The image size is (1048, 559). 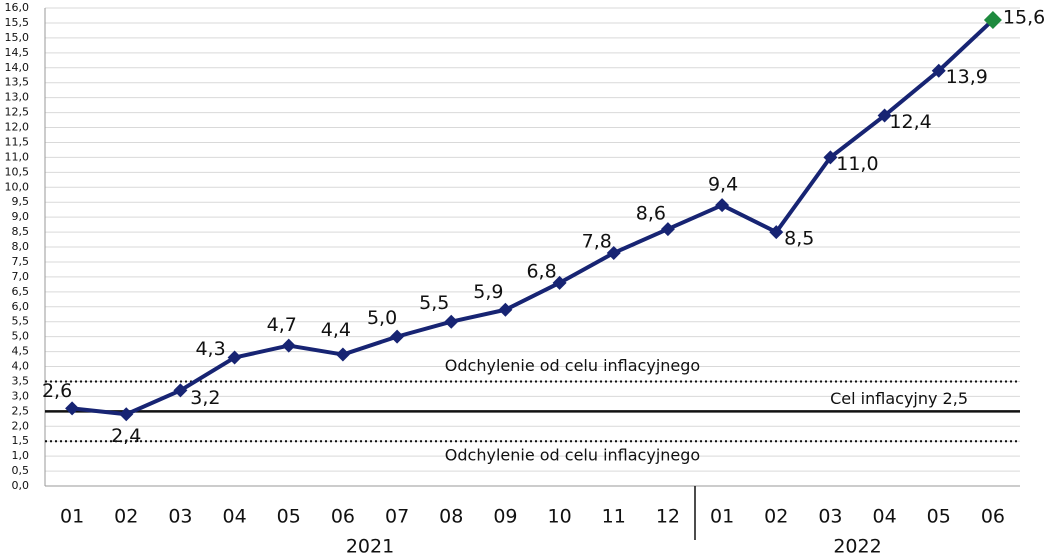 What do you see at coordinates (17, 112) in the screenshot?
I see `y-tick-label: 12,5` at bounding box center [17, 112].